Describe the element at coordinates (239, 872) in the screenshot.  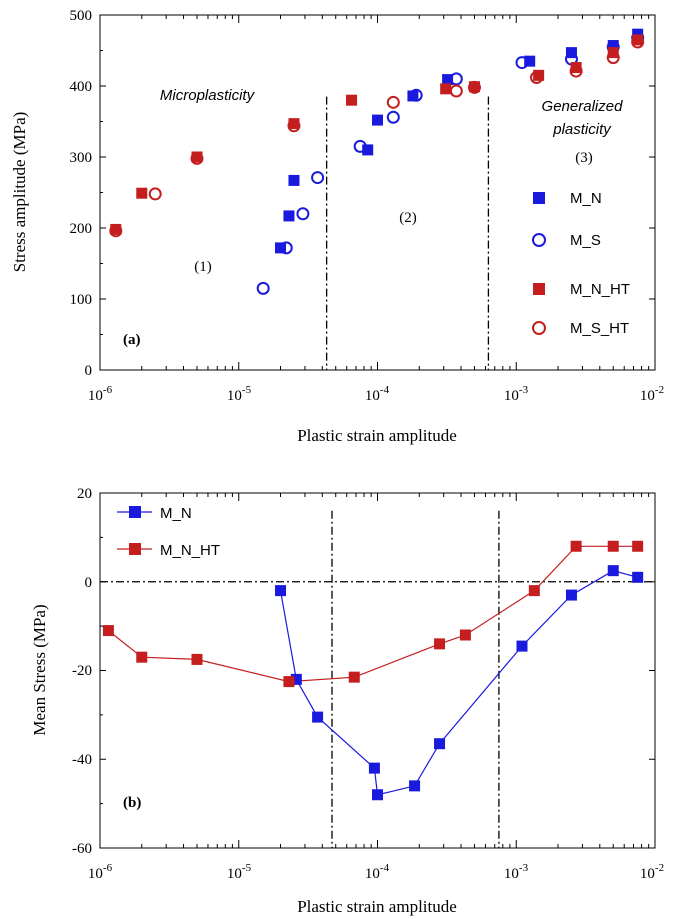
I see `b-xtick-label: 10⁻⁵` at that location.